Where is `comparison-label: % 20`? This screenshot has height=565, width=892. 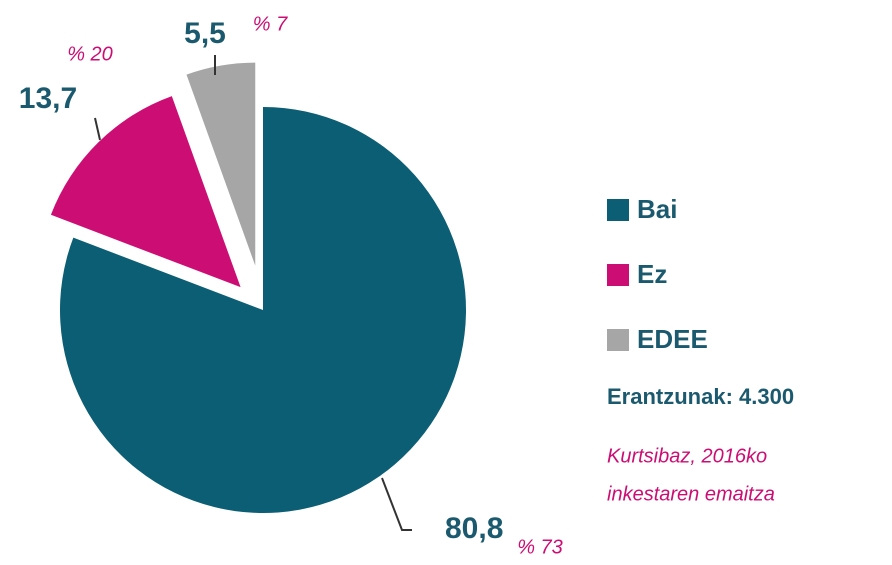
comparison-label: % 20 is located at coordinates (90, 54).